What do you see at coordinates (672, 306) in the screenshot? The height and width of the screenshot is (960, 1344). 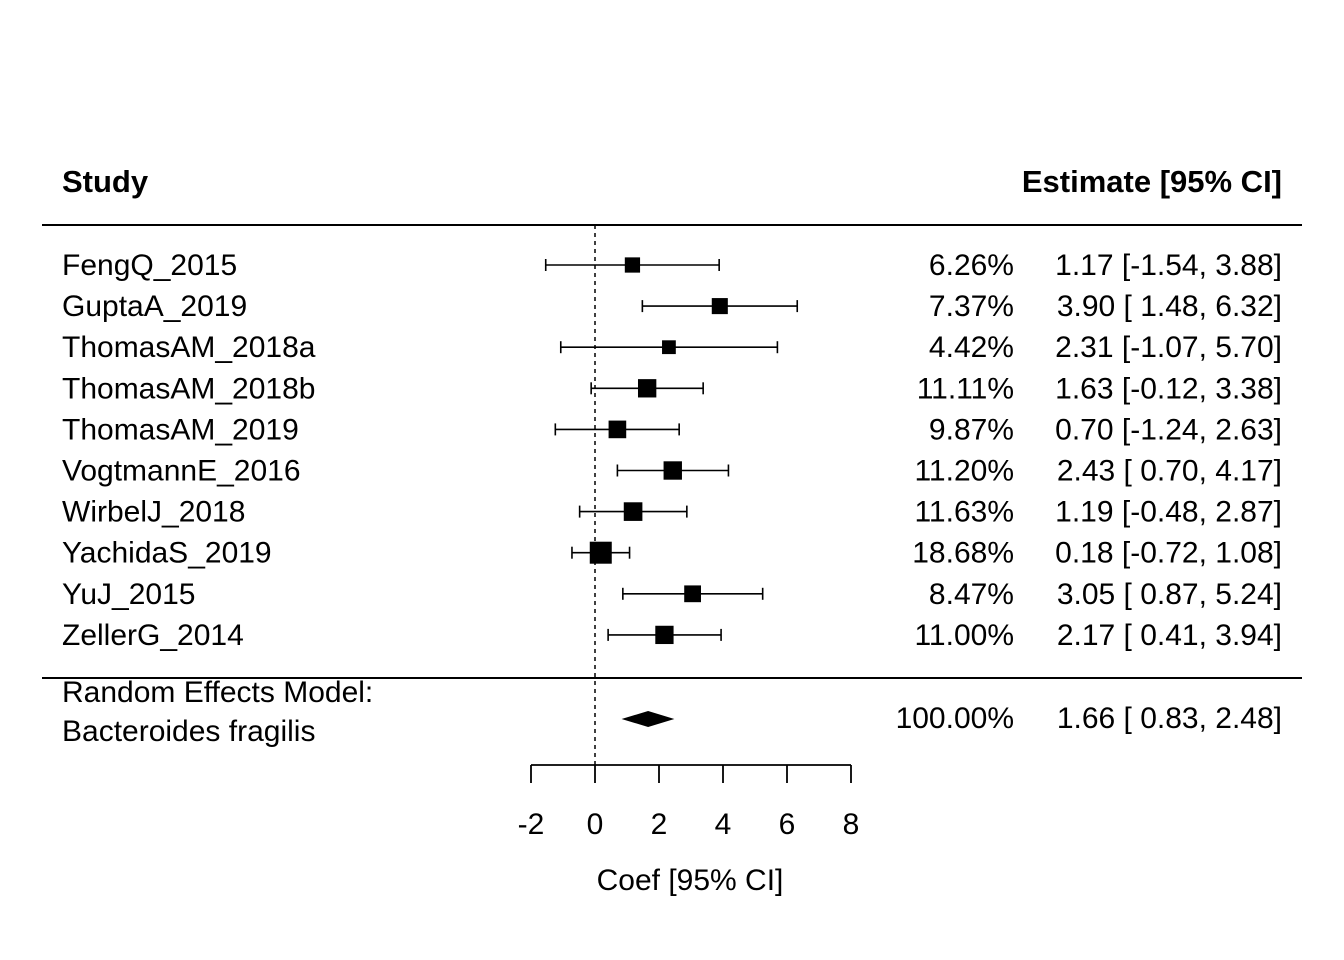 I see `study-row: GuptaA_2019 7.37% 3.90 [ 1.48, 6.32]` at bounding box center [672, 306].